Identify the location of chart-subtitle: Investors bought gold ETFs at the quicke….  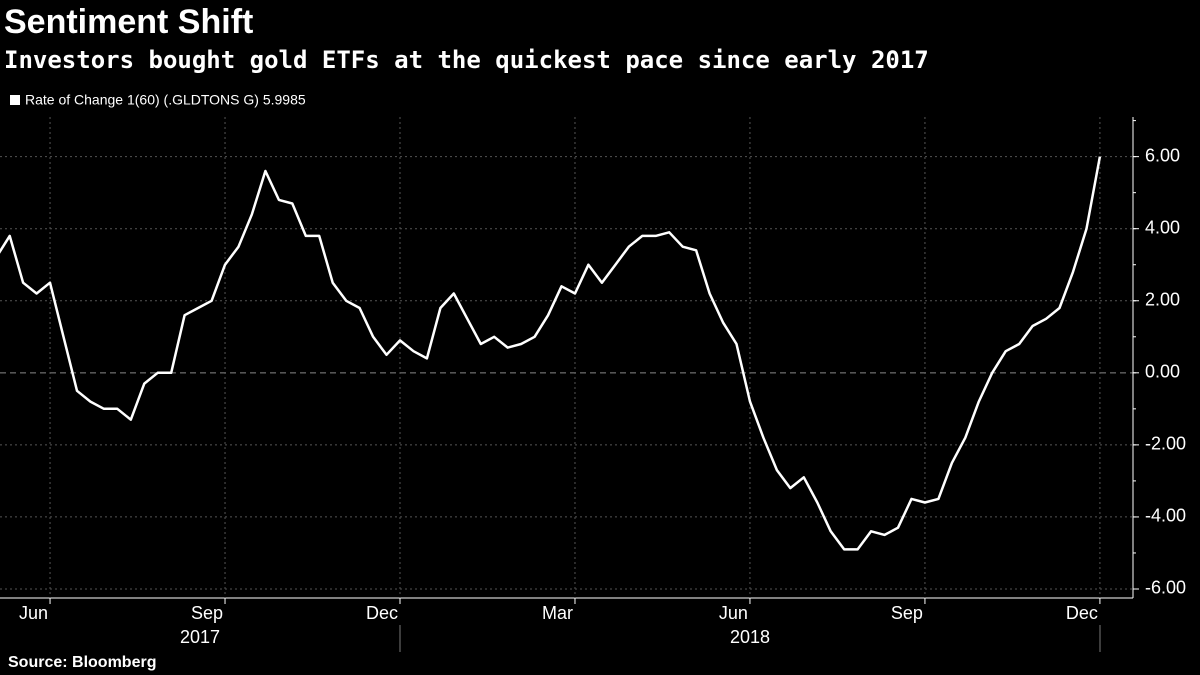
(466, 60).